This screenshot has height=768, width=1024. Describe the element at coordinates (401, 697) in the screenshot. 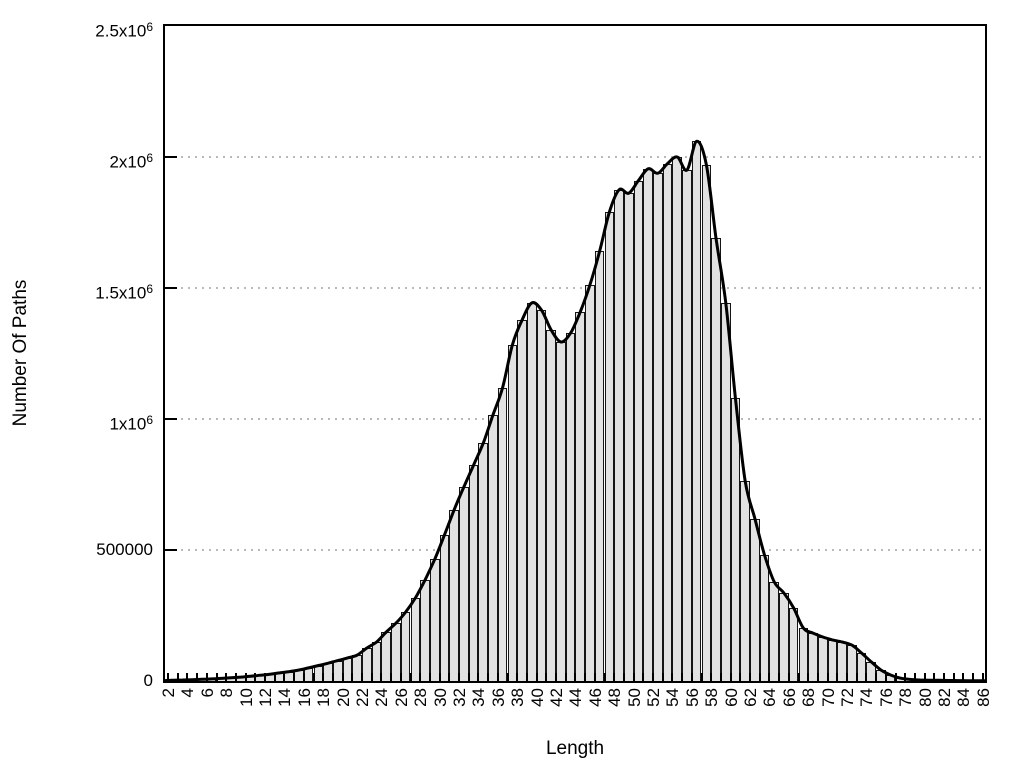

I see `x-tick-label: 26` at that location.